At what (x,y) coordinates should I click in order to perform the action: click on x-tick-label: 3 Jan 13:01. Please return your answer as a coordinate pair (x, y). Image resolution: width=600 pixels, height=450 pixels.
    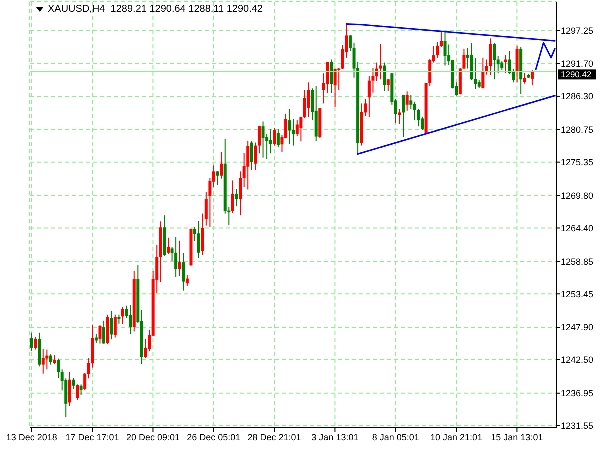
    Looking at the image, I should click on (335, 437).